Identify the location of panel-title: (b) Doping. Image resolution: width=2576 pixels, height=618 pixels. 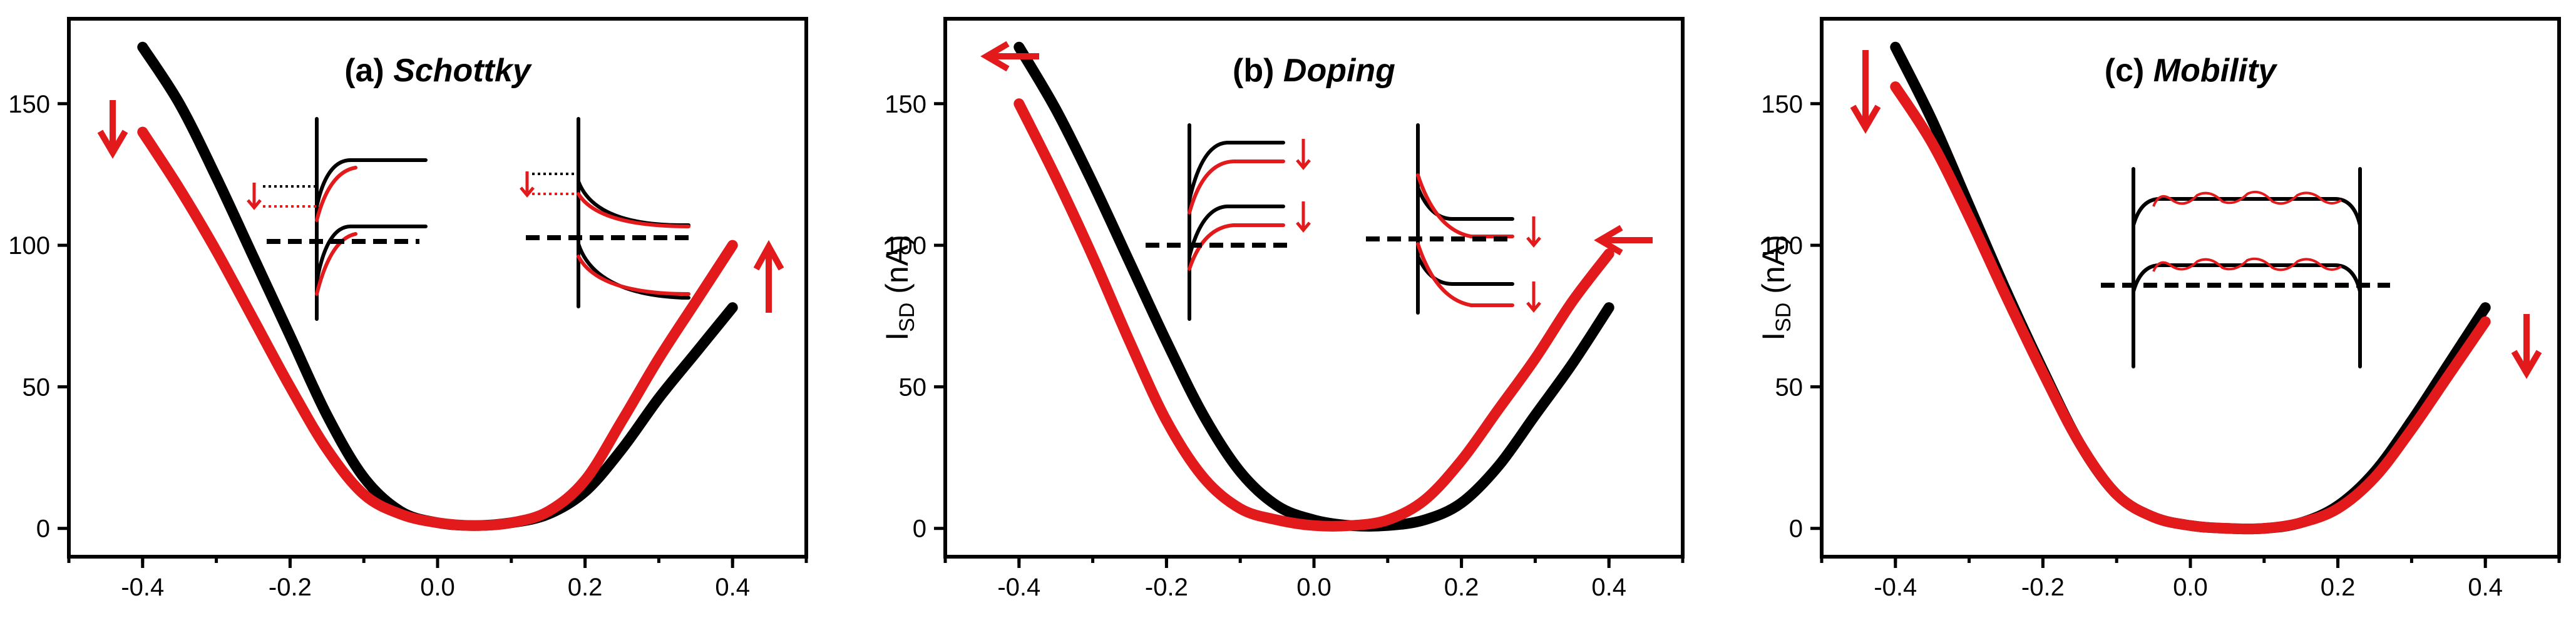
(1314, 71).